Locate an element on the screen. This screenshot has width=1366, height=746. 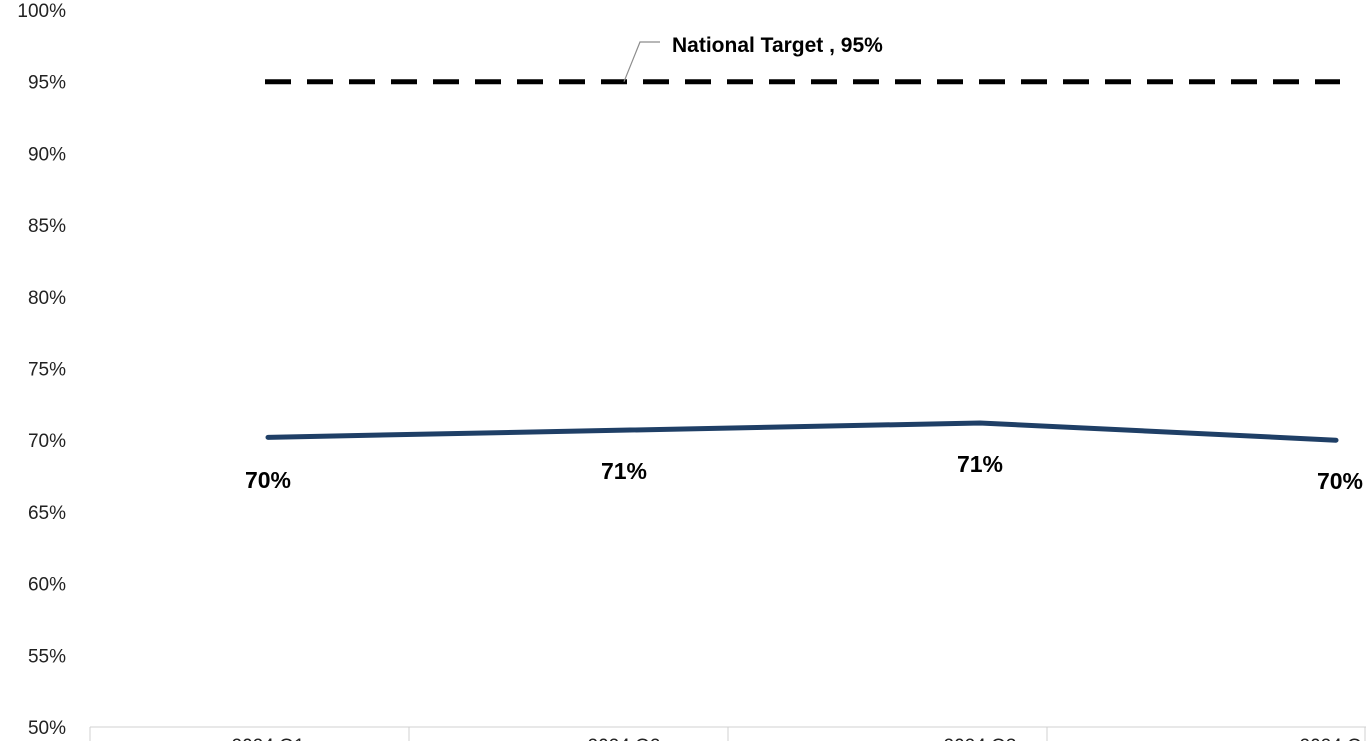
x-tick-label: 2024 Q3 is located at coordinates (980, 738).